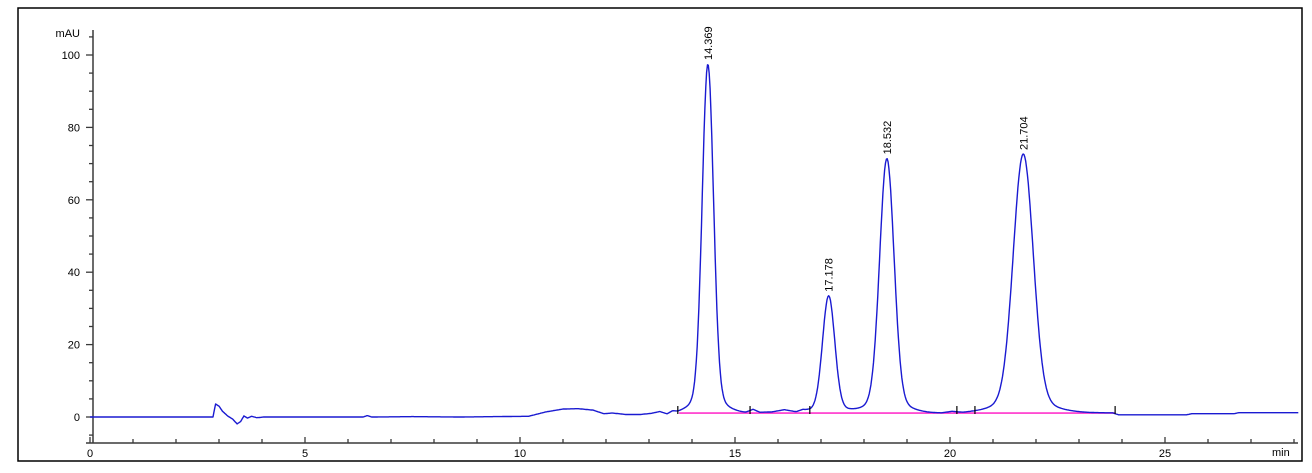 The width and height of the screenshot is (1312, 473). What do you see at coordinates (67, 34) in the screenshot?
I see `y-axis-unit-label: mAU` at bounding box center [67, 34].